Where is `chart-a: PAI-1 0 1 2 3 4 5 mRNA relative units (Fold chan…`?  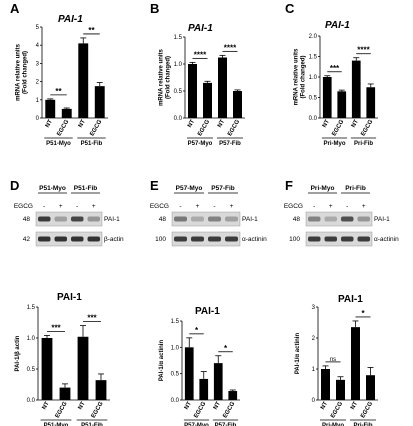
chart-a: PAI-1 0 1 2 3 4 5 mRNA relative units (Fold chan… is located at coordinates (62, 80).